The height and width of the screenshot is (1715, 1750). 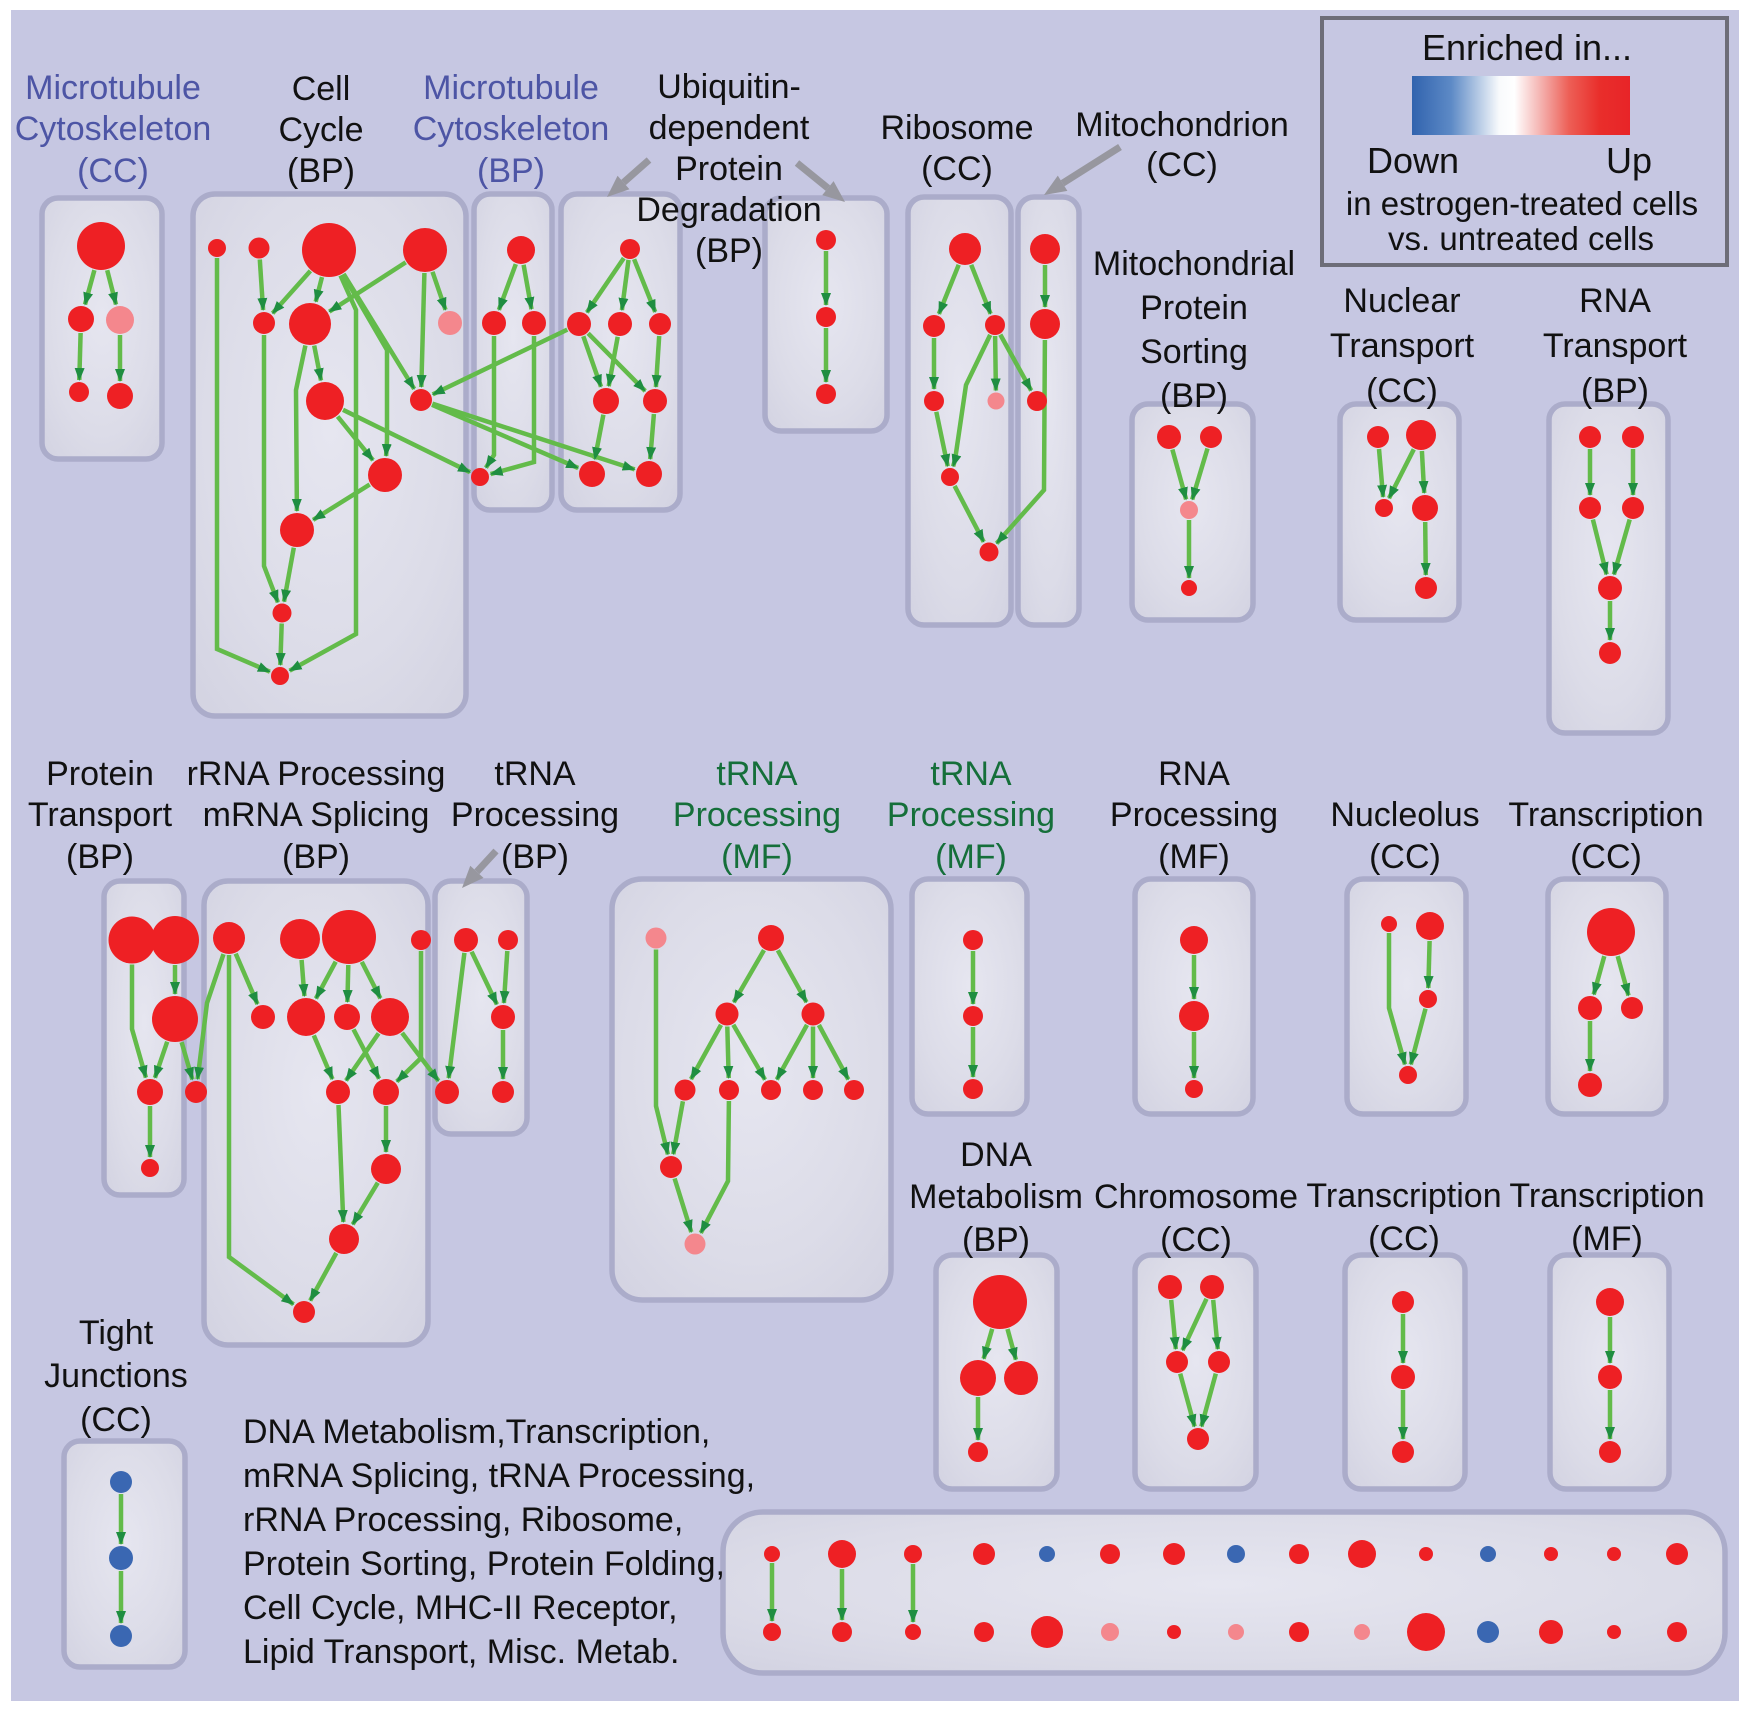 I want to click on svg-text: vs. untreated cells, so click(x=1521, y=238).